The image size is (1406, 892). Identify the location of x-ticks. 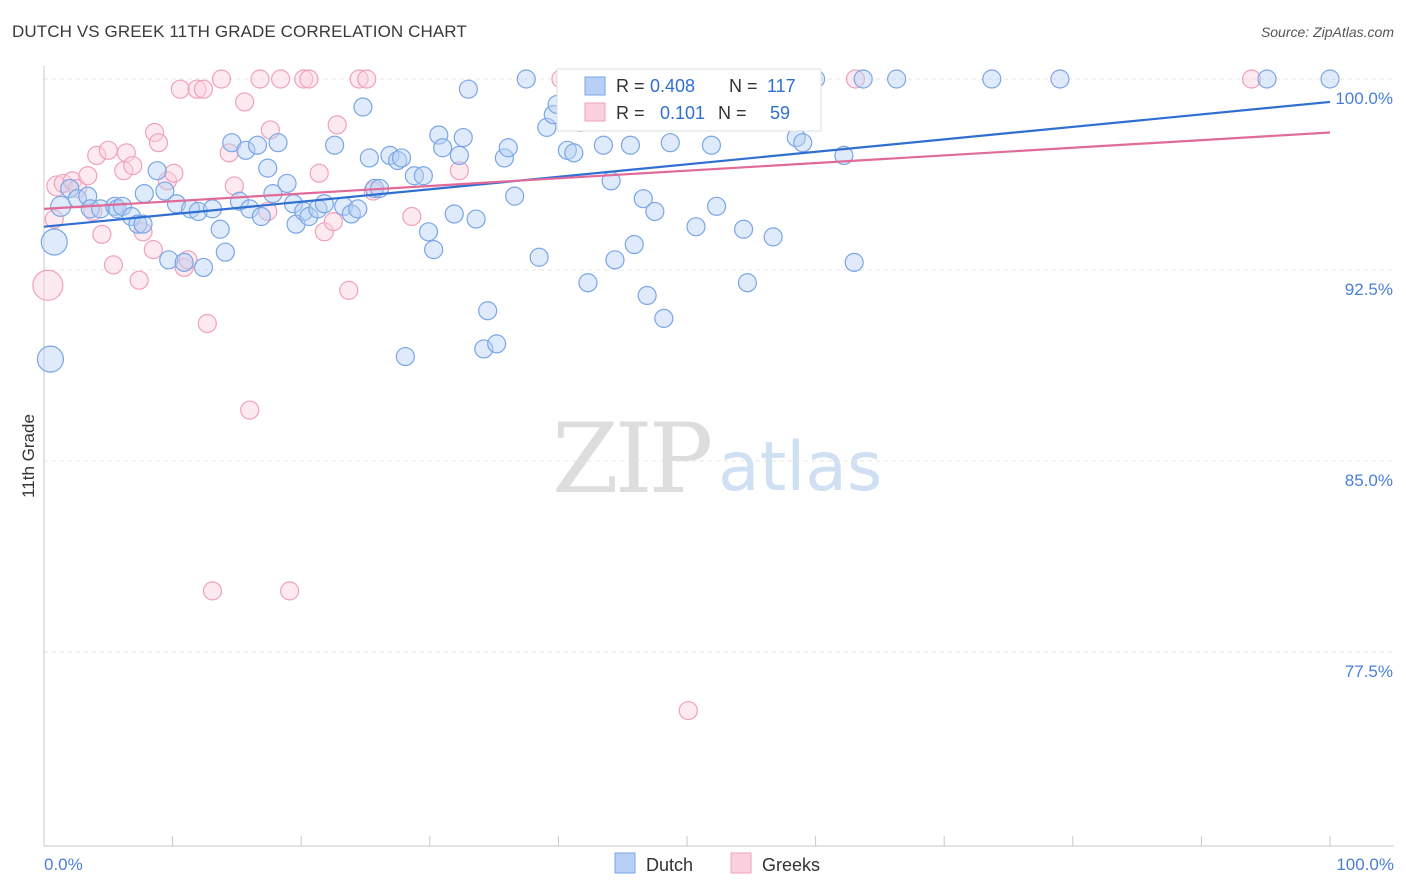
(687, 841).